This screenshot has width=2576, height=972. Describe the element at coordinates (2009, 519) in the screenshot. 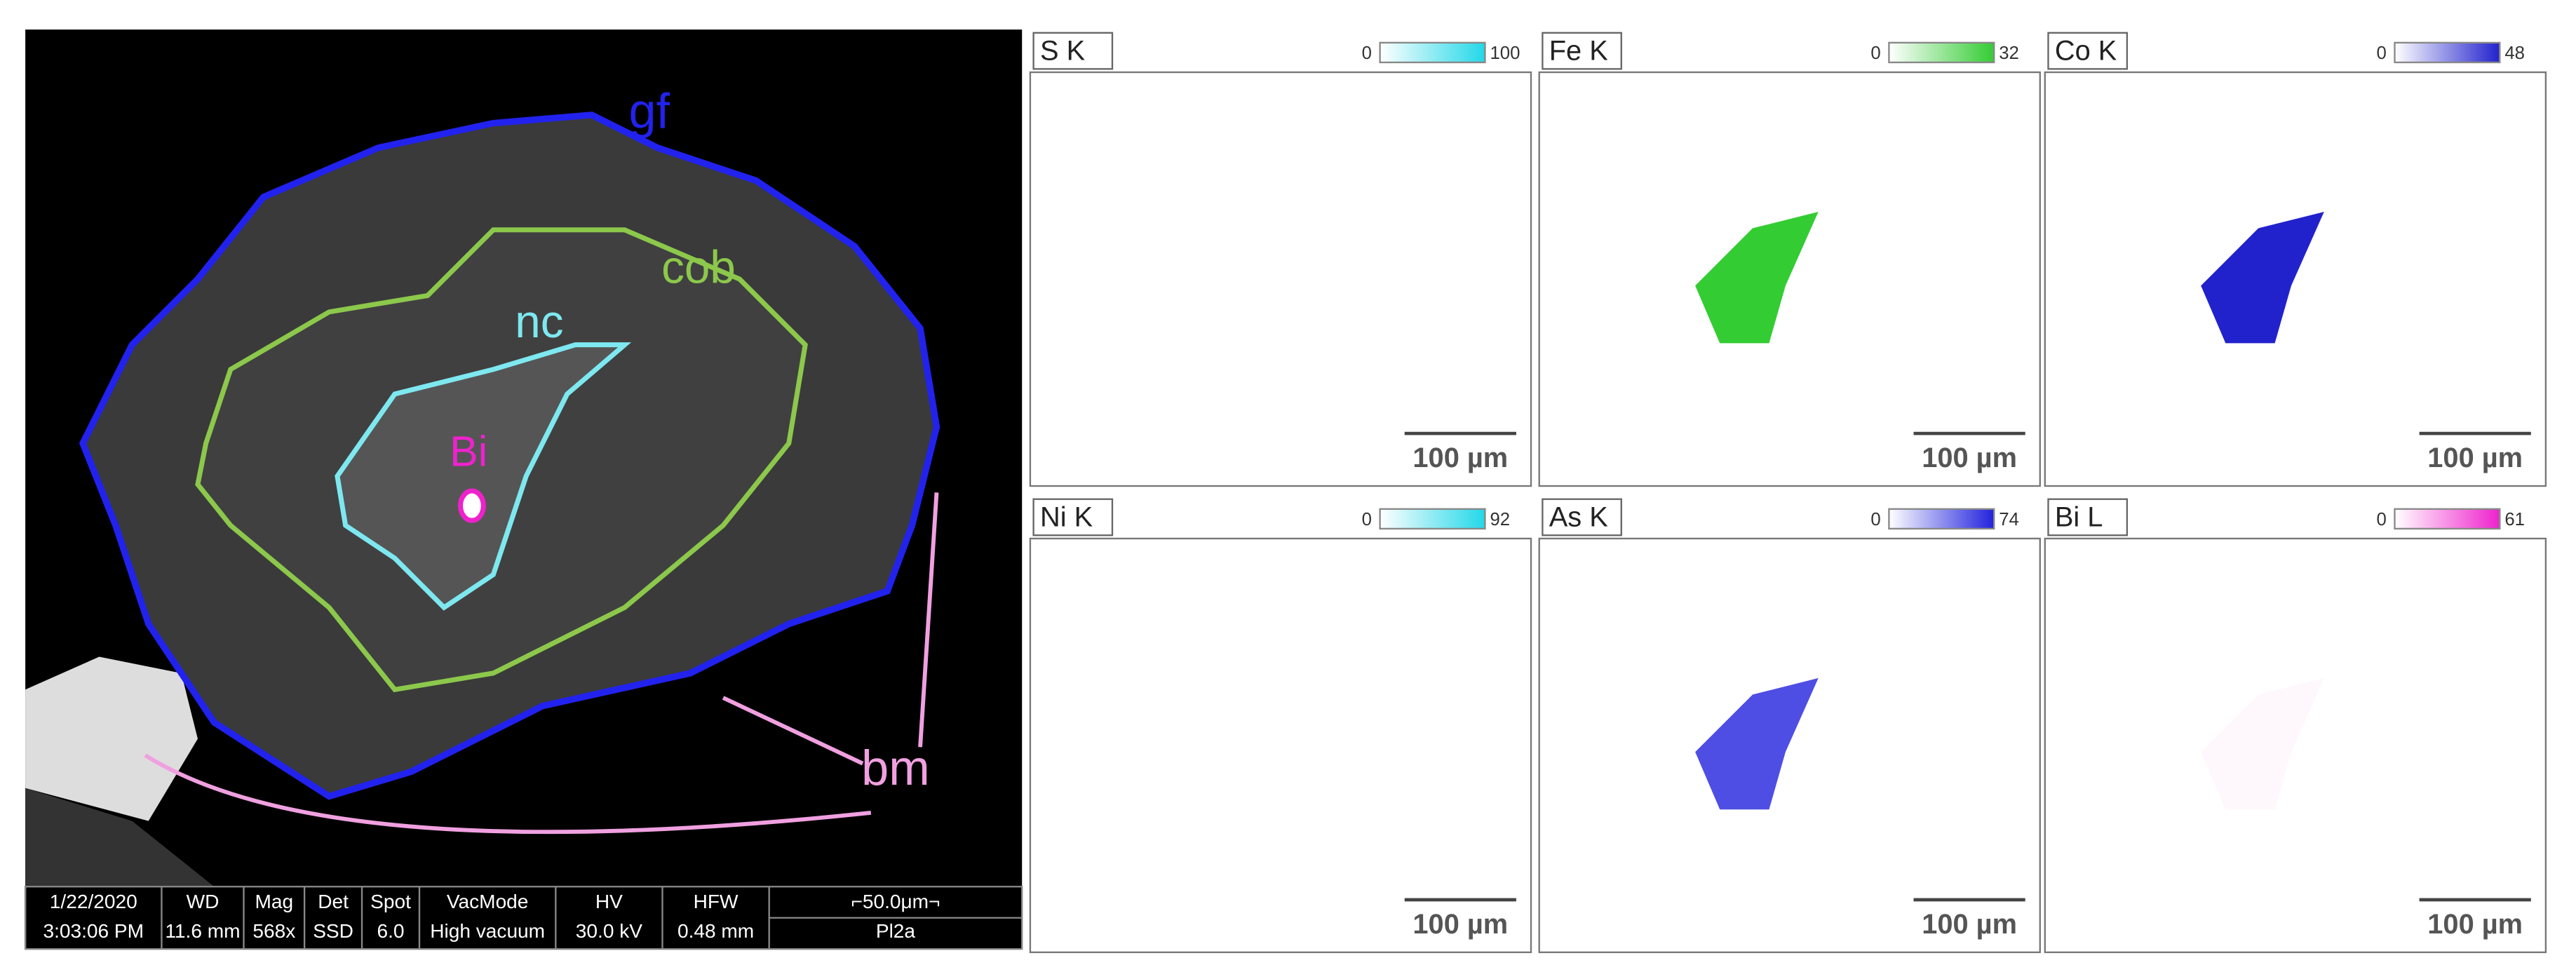

I see `colorbar-max: 74` at that location.